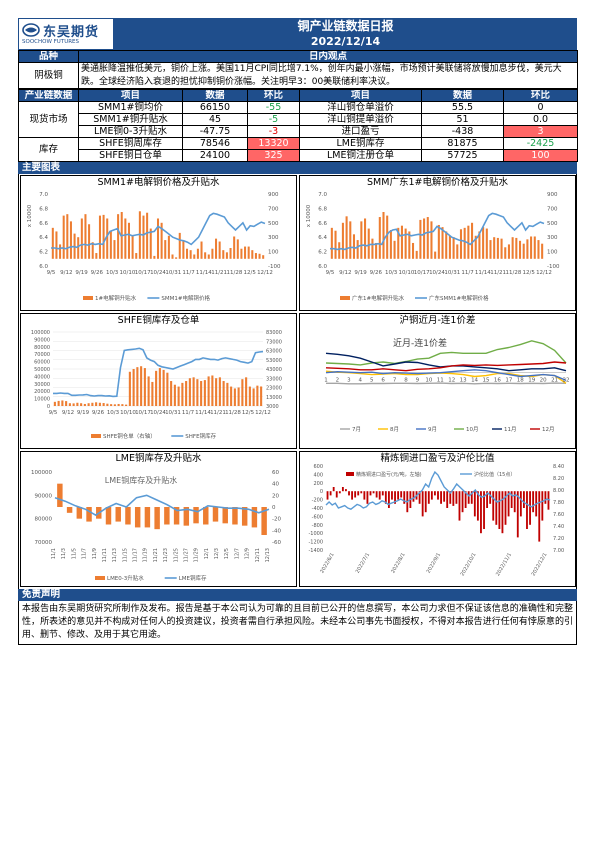 The image size is (595, 842). I want to click on x-tick-label: 10/3, so click(112, 273).